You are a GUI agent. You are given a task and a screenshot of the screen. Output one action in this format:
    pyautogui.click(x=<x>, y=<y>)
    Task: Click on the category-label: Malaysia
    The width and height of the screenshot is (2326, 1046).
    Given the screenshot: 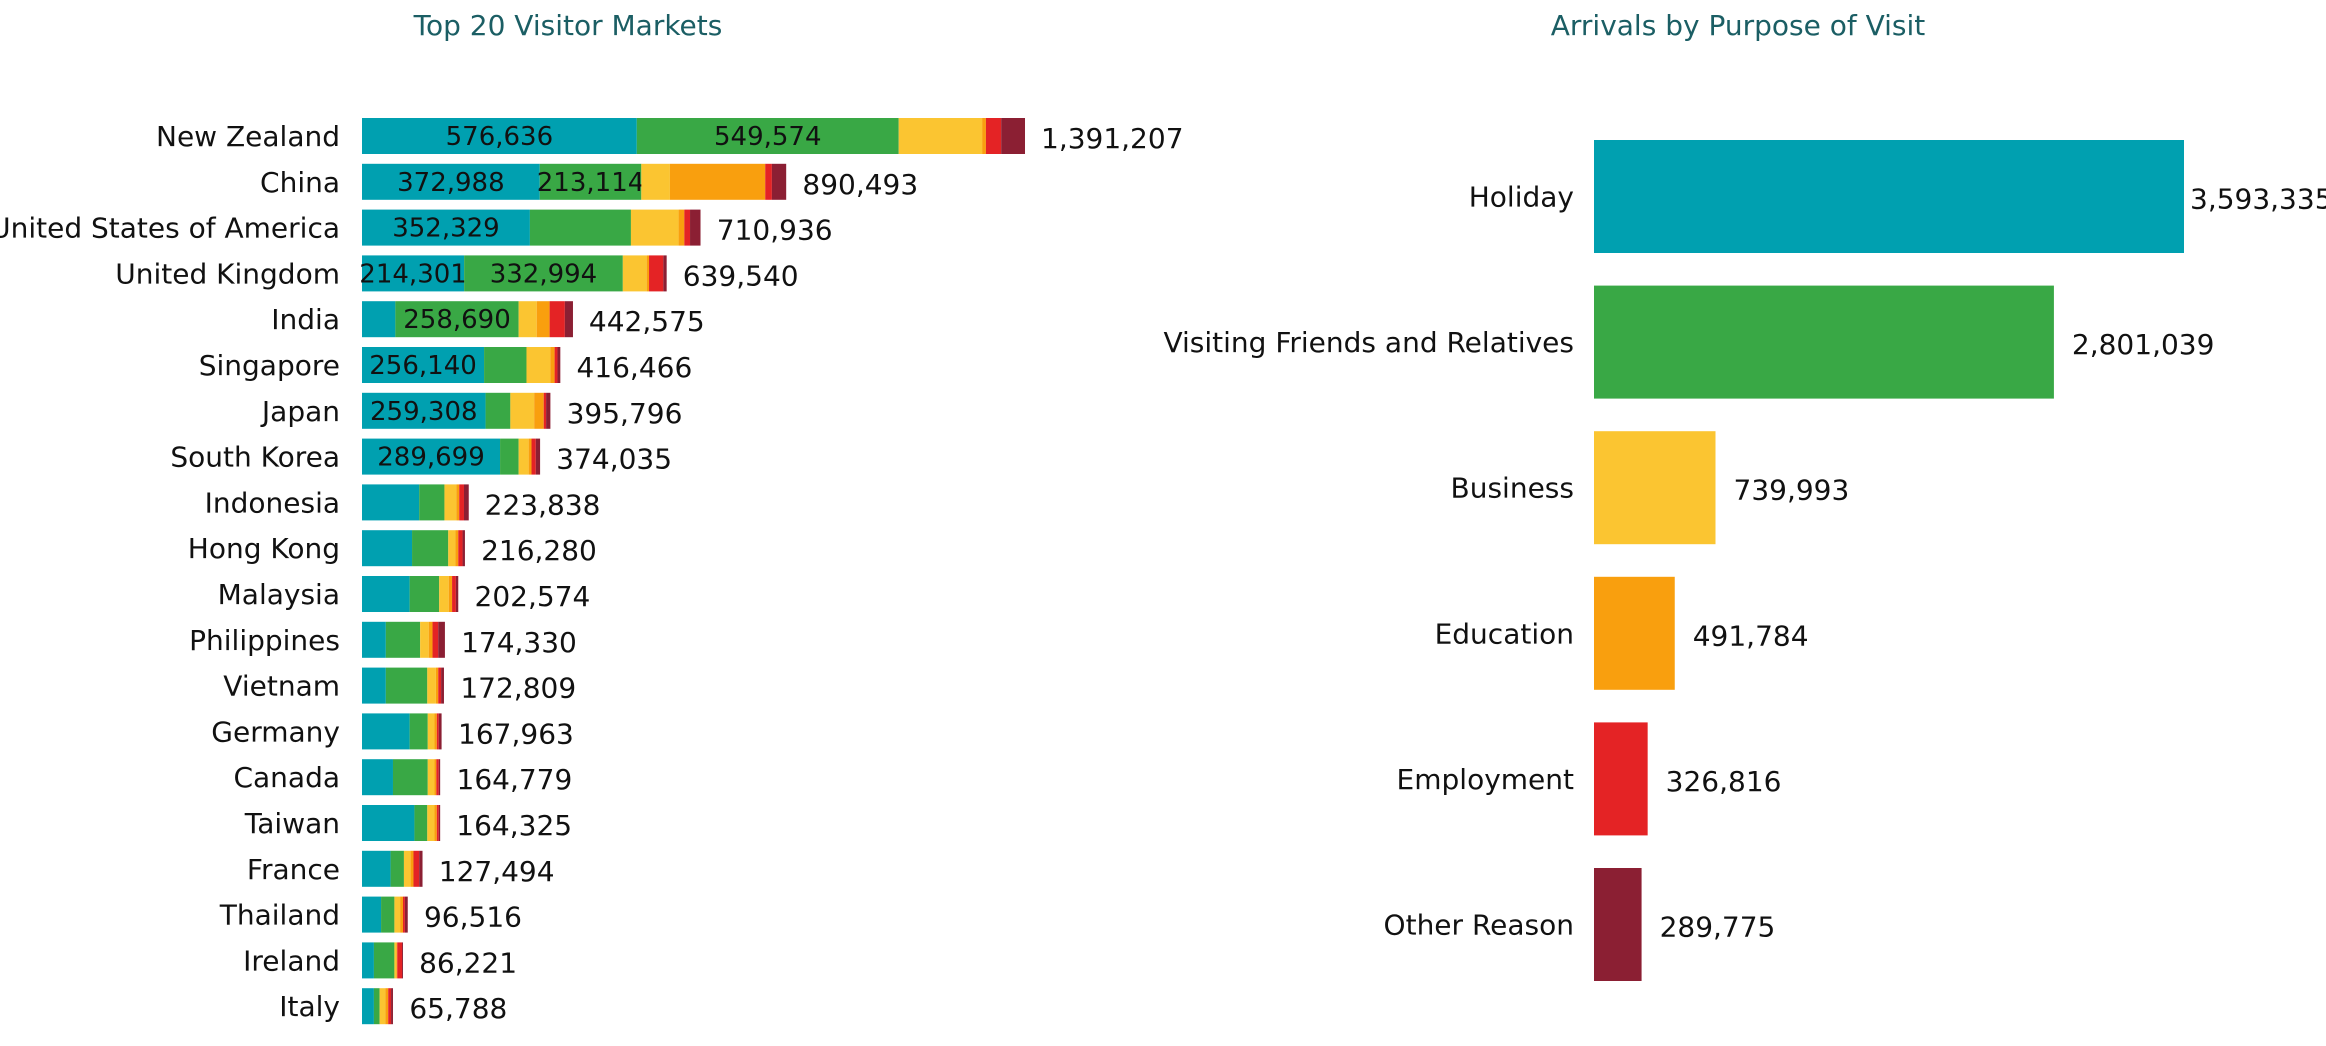 What is the action you would take?
    pyautogui.click(x=279, y=594)
    